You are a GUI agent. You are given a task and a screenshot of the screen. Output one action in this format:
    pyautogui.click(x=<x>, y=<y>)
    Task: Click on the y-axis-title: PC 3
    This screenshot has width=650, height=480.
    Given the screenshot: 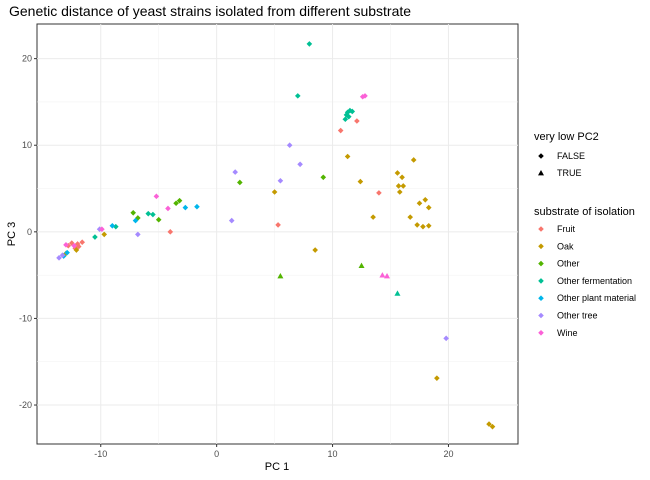 What is the action you would take?
    pyautogui.click(x=12, y=234)
    